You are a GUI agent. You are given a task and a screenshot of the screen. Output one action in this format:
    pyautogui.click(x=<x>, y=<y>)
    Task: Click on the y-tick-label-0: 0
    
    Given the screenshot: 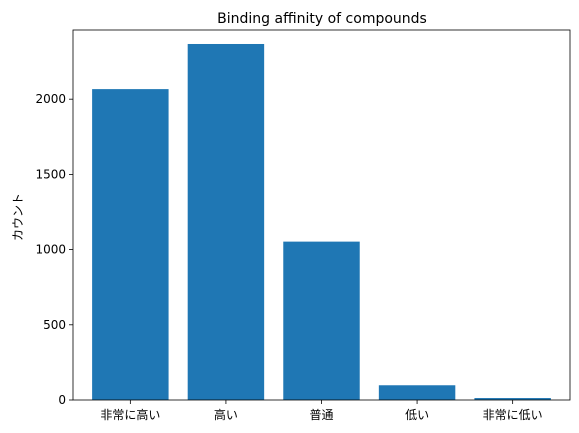 What is the action you would take?
    pyautogui.click(x=62, y=400)
    